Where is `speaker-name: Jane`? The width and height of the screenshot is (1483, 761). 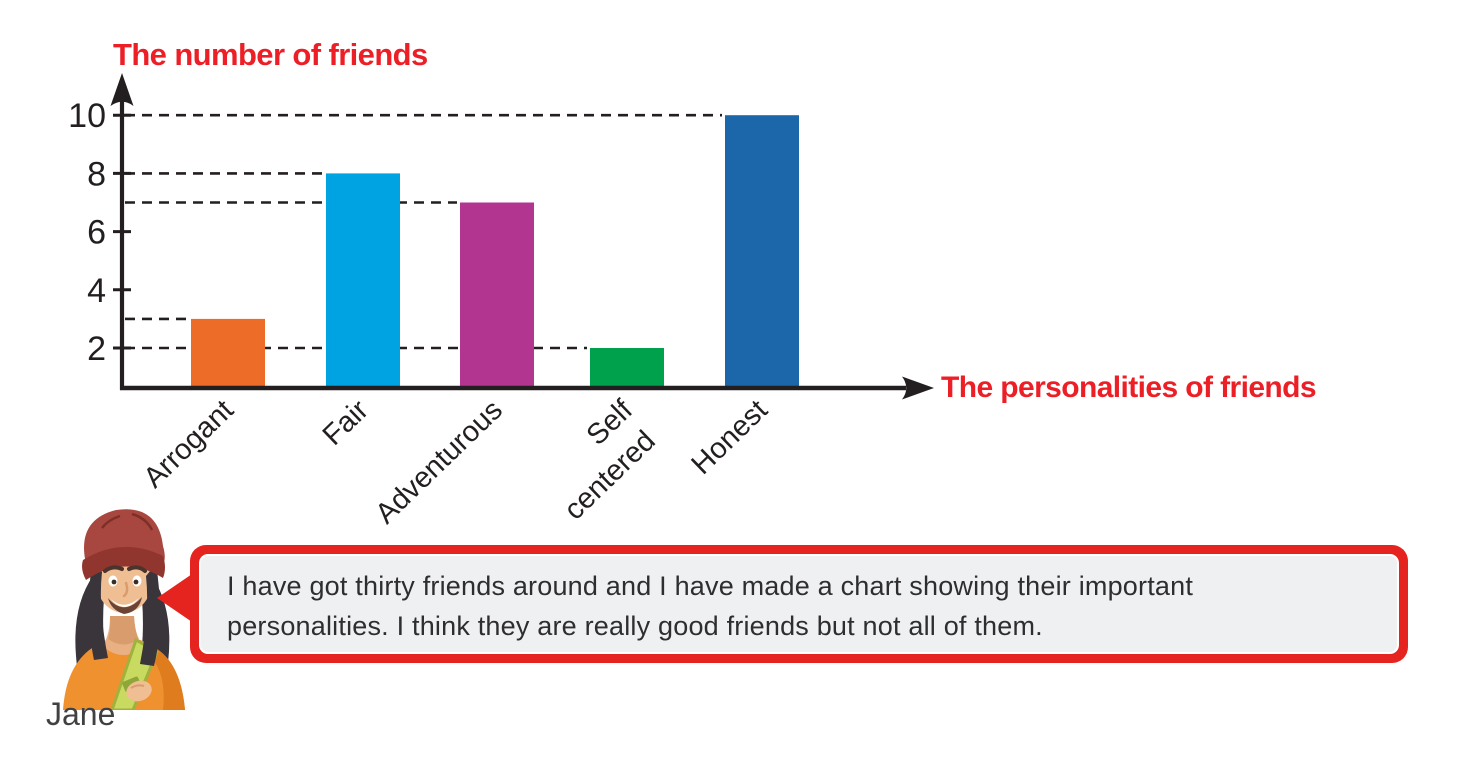
speaker-name: Jane is located at coordinates (81, 714).